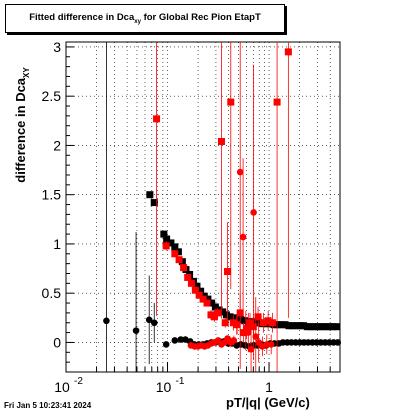  What do you see at coordinates (52, 96) in the screenshot?
I see `y-tick-label: 2.5` at bounding box center [52, 96].